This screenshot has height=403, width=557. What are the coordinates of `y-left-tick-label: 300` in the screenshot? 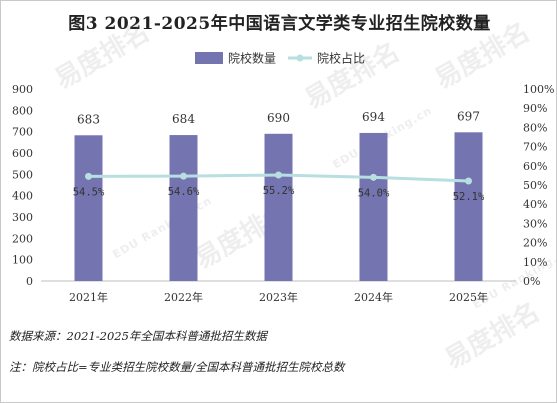 It's located at (22, 217).